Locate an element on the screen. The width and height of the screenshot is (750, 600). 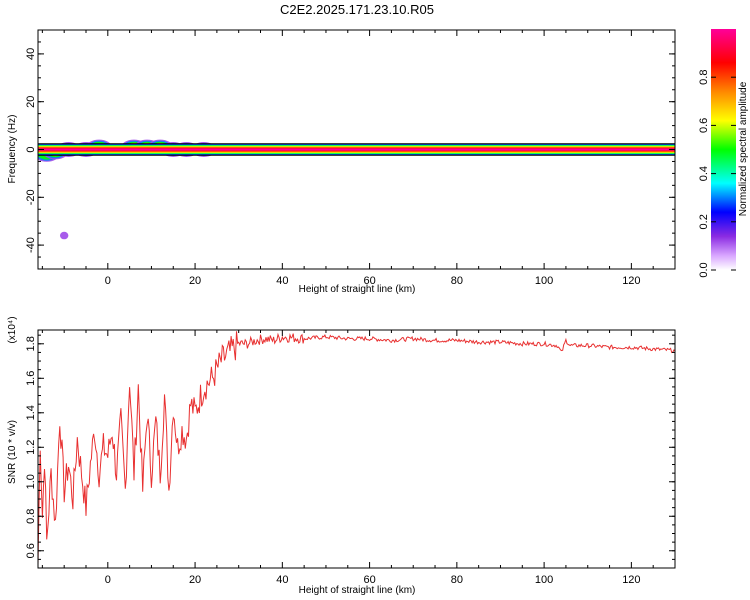
spectrogram-ytick-label: -20 is located at coordinates (31, 197).